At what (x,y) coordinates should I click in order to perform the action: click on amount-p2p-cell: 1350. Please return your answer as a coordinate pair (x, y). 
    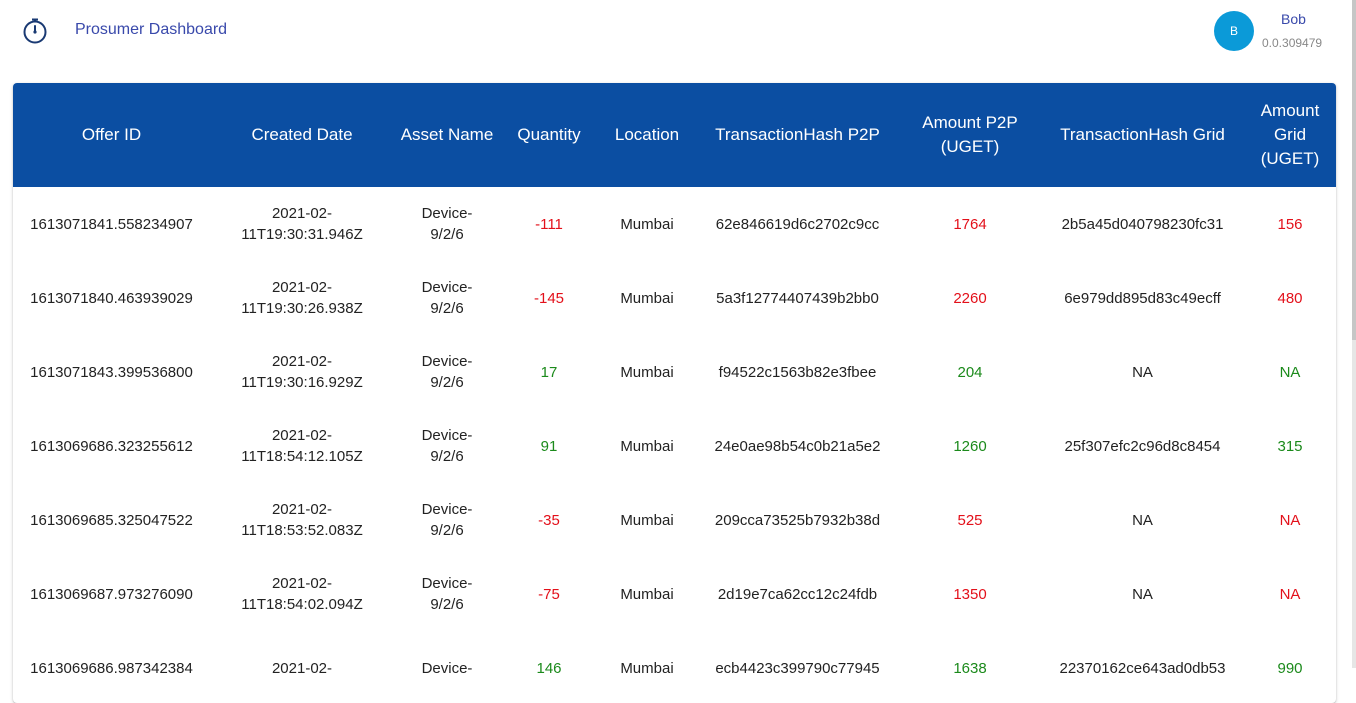
    Looking at the image, I should click on (970, 594).